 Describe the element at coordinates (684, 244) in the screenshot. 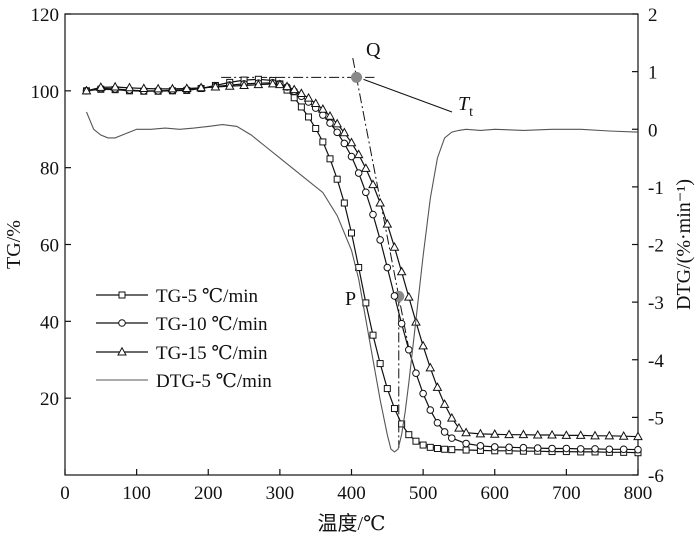

I see `y-axis-right-title: DTG/(%·min⁻¹)` at that location.